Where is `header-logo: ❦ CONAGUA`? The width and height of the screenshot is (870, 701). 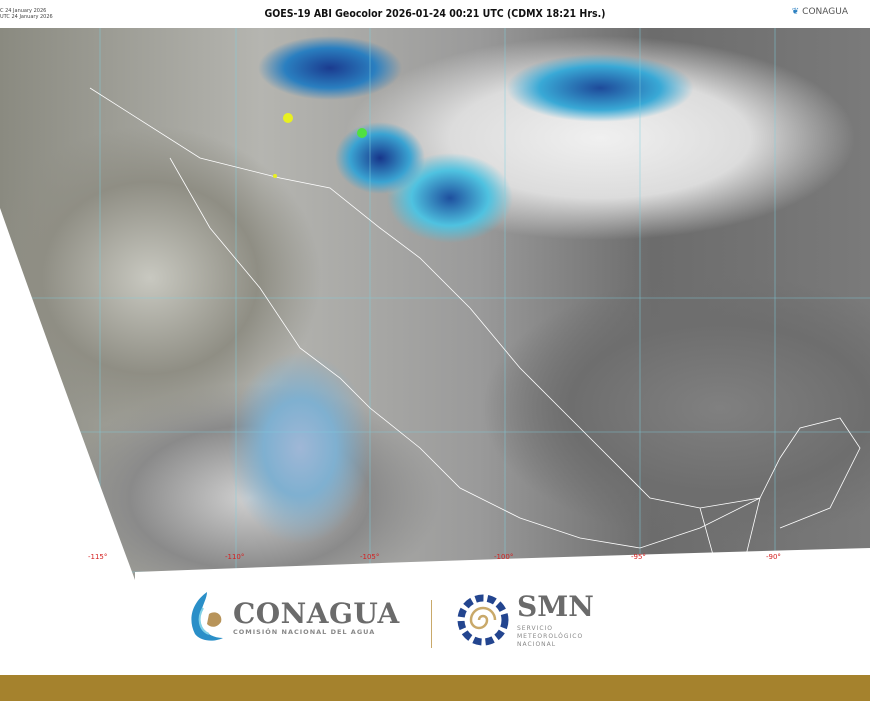
header-logo: ❦ CONAGUA is located at coordinates (820, 12).